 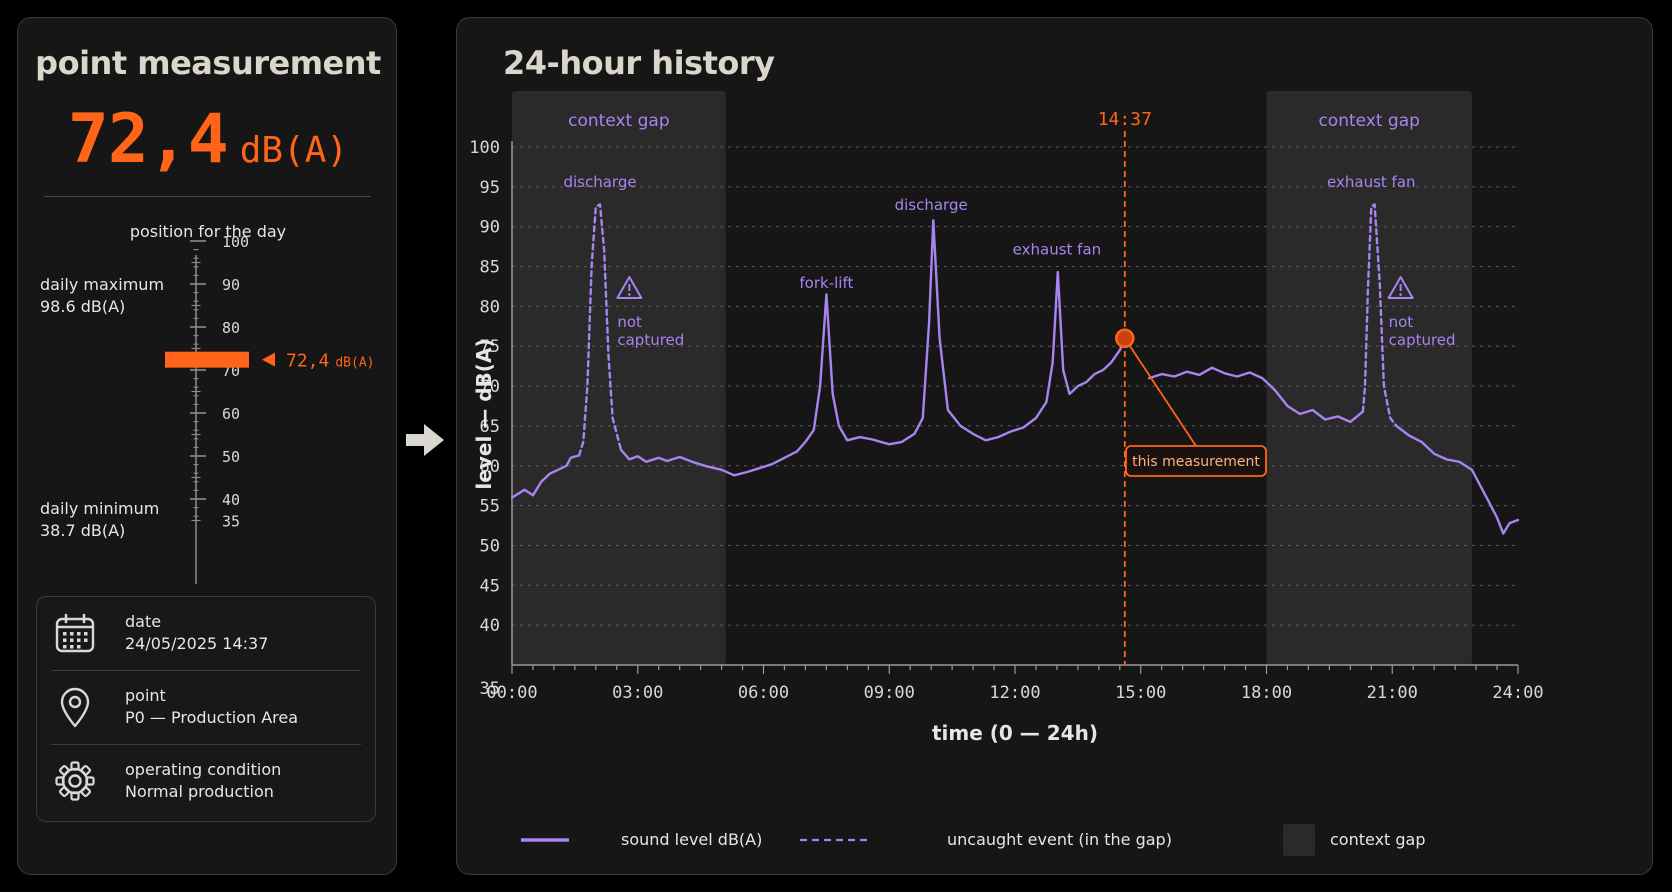 I want to click on legend-item-sound-level: sound level dB(A), so click(x=691, y=839).